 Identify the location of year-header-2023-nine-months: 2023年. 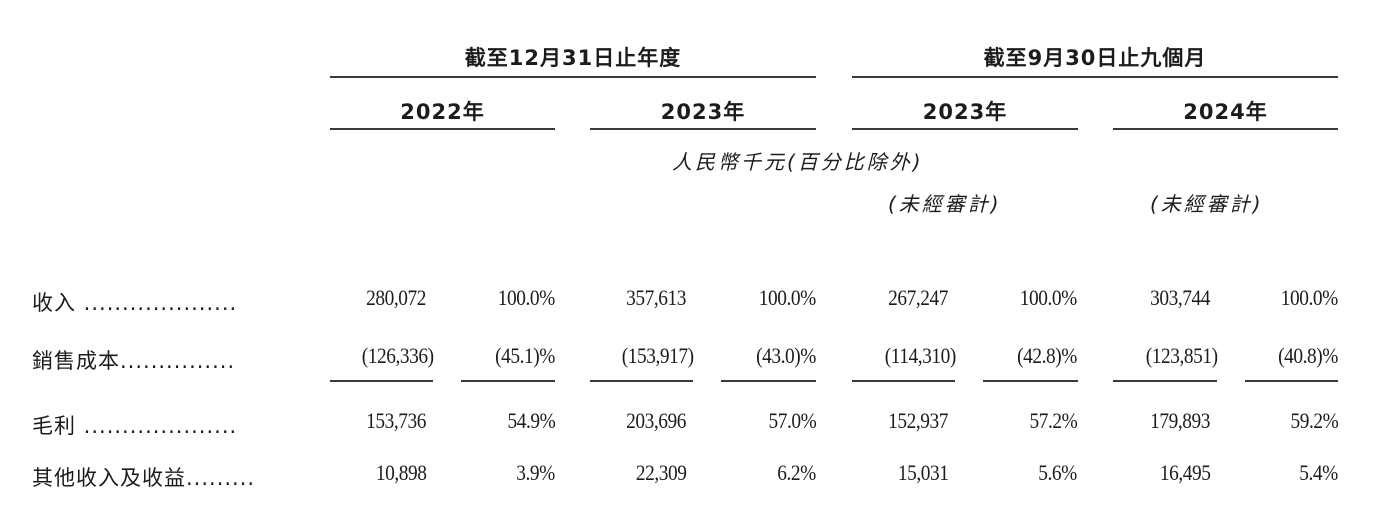
(965, 112).